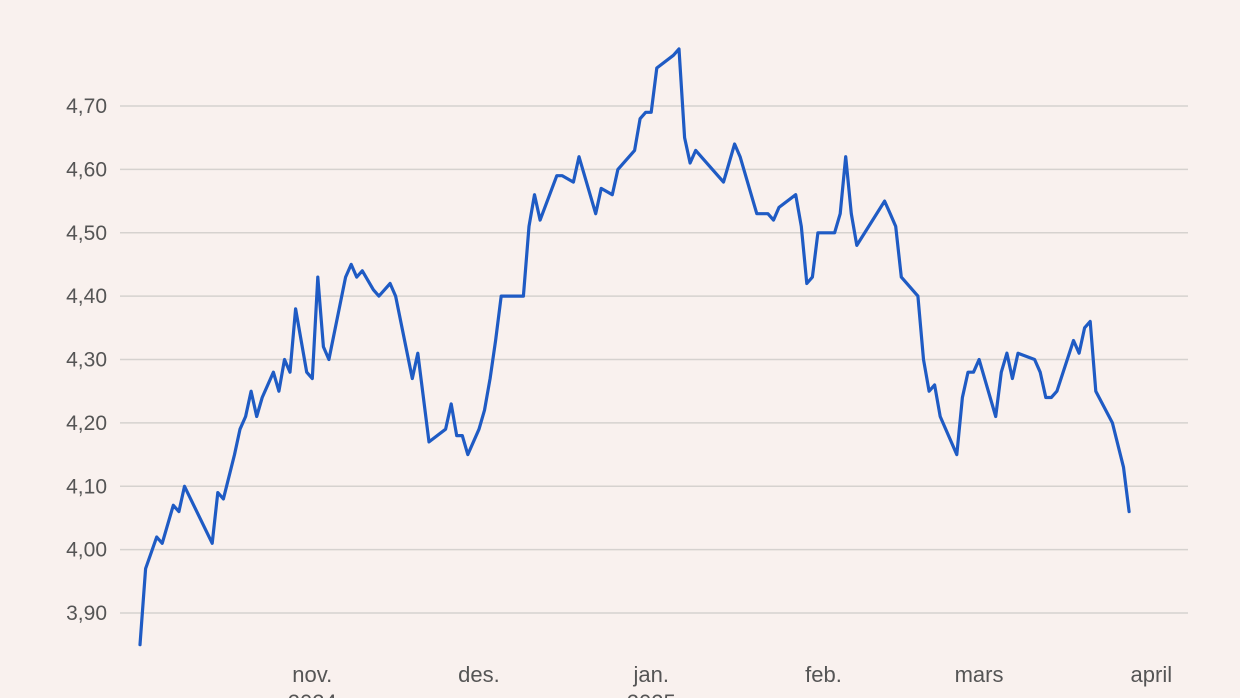 The height and width of the screenshot is (698, 1240). I want to click on x-tick-year-label: 2025, so click(651, 694).